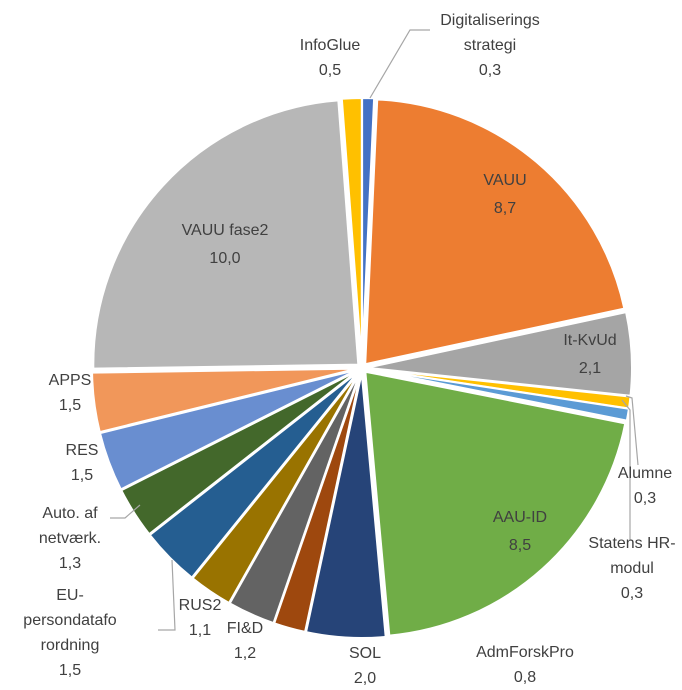 The image size is (682, 690). I want to click on category-label: It-KvUd, so click(589, 340).